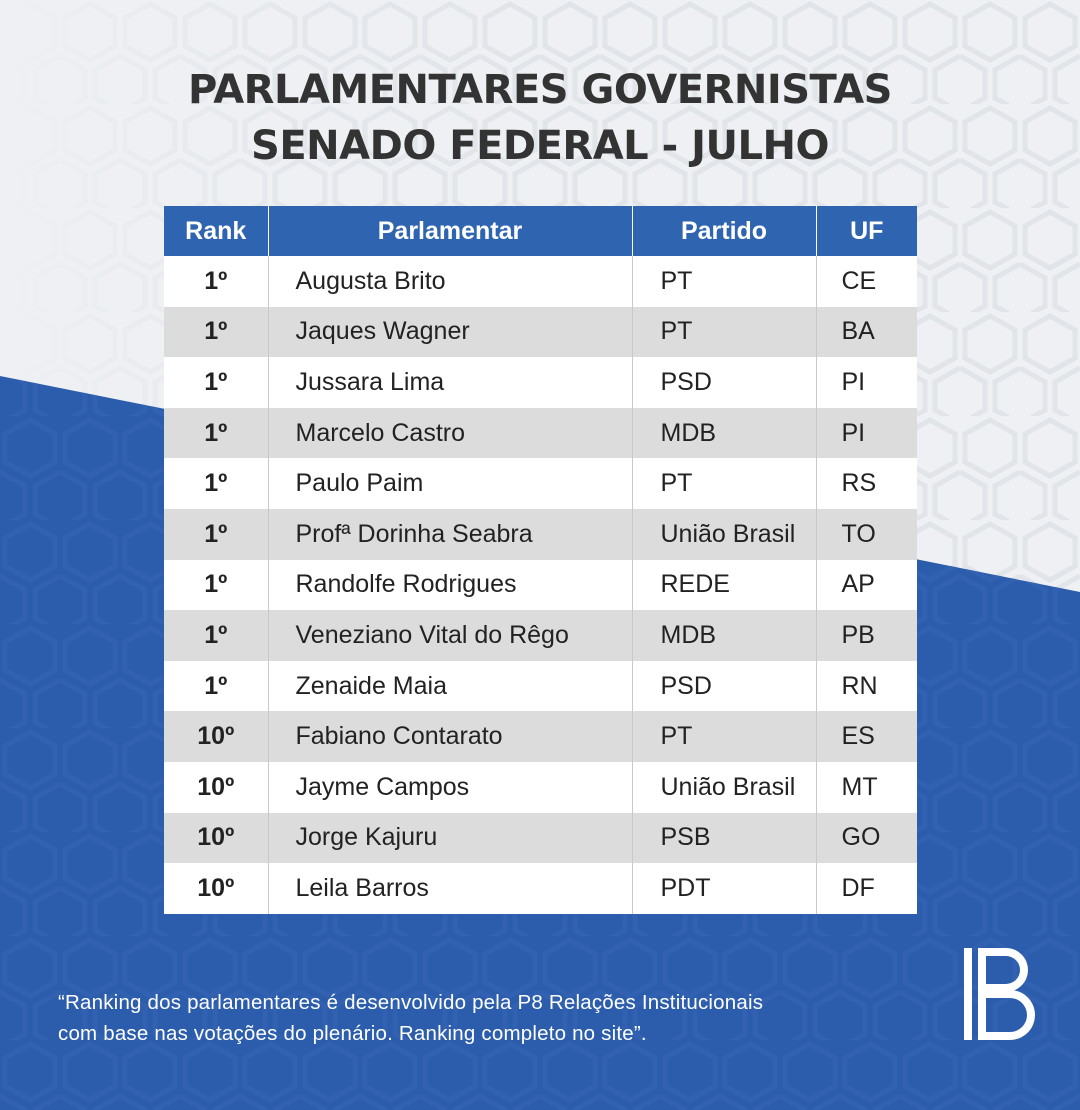  Describe the element at coordinates (866, 332) in the screenshot. I see `uf-cell: BA` at that location.